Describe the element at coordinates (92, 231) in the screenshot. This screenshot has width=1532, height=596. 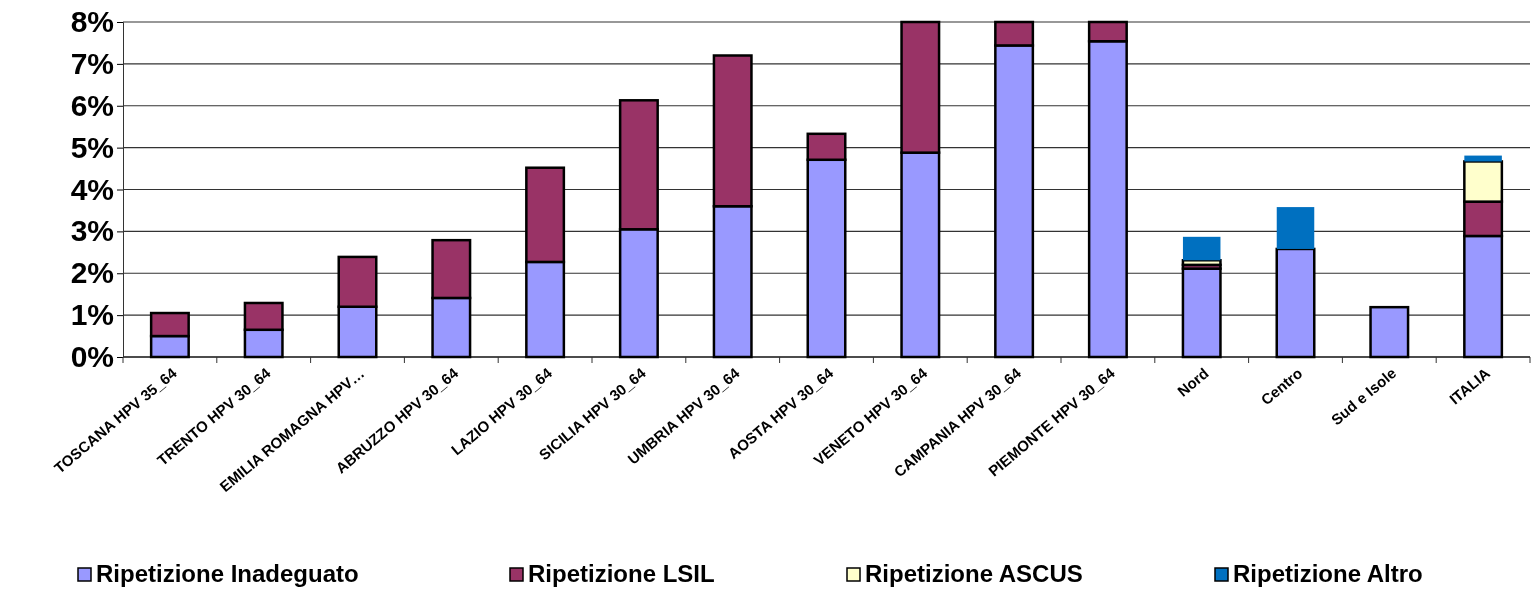
I see `y-tick-label: 3%` at that location.